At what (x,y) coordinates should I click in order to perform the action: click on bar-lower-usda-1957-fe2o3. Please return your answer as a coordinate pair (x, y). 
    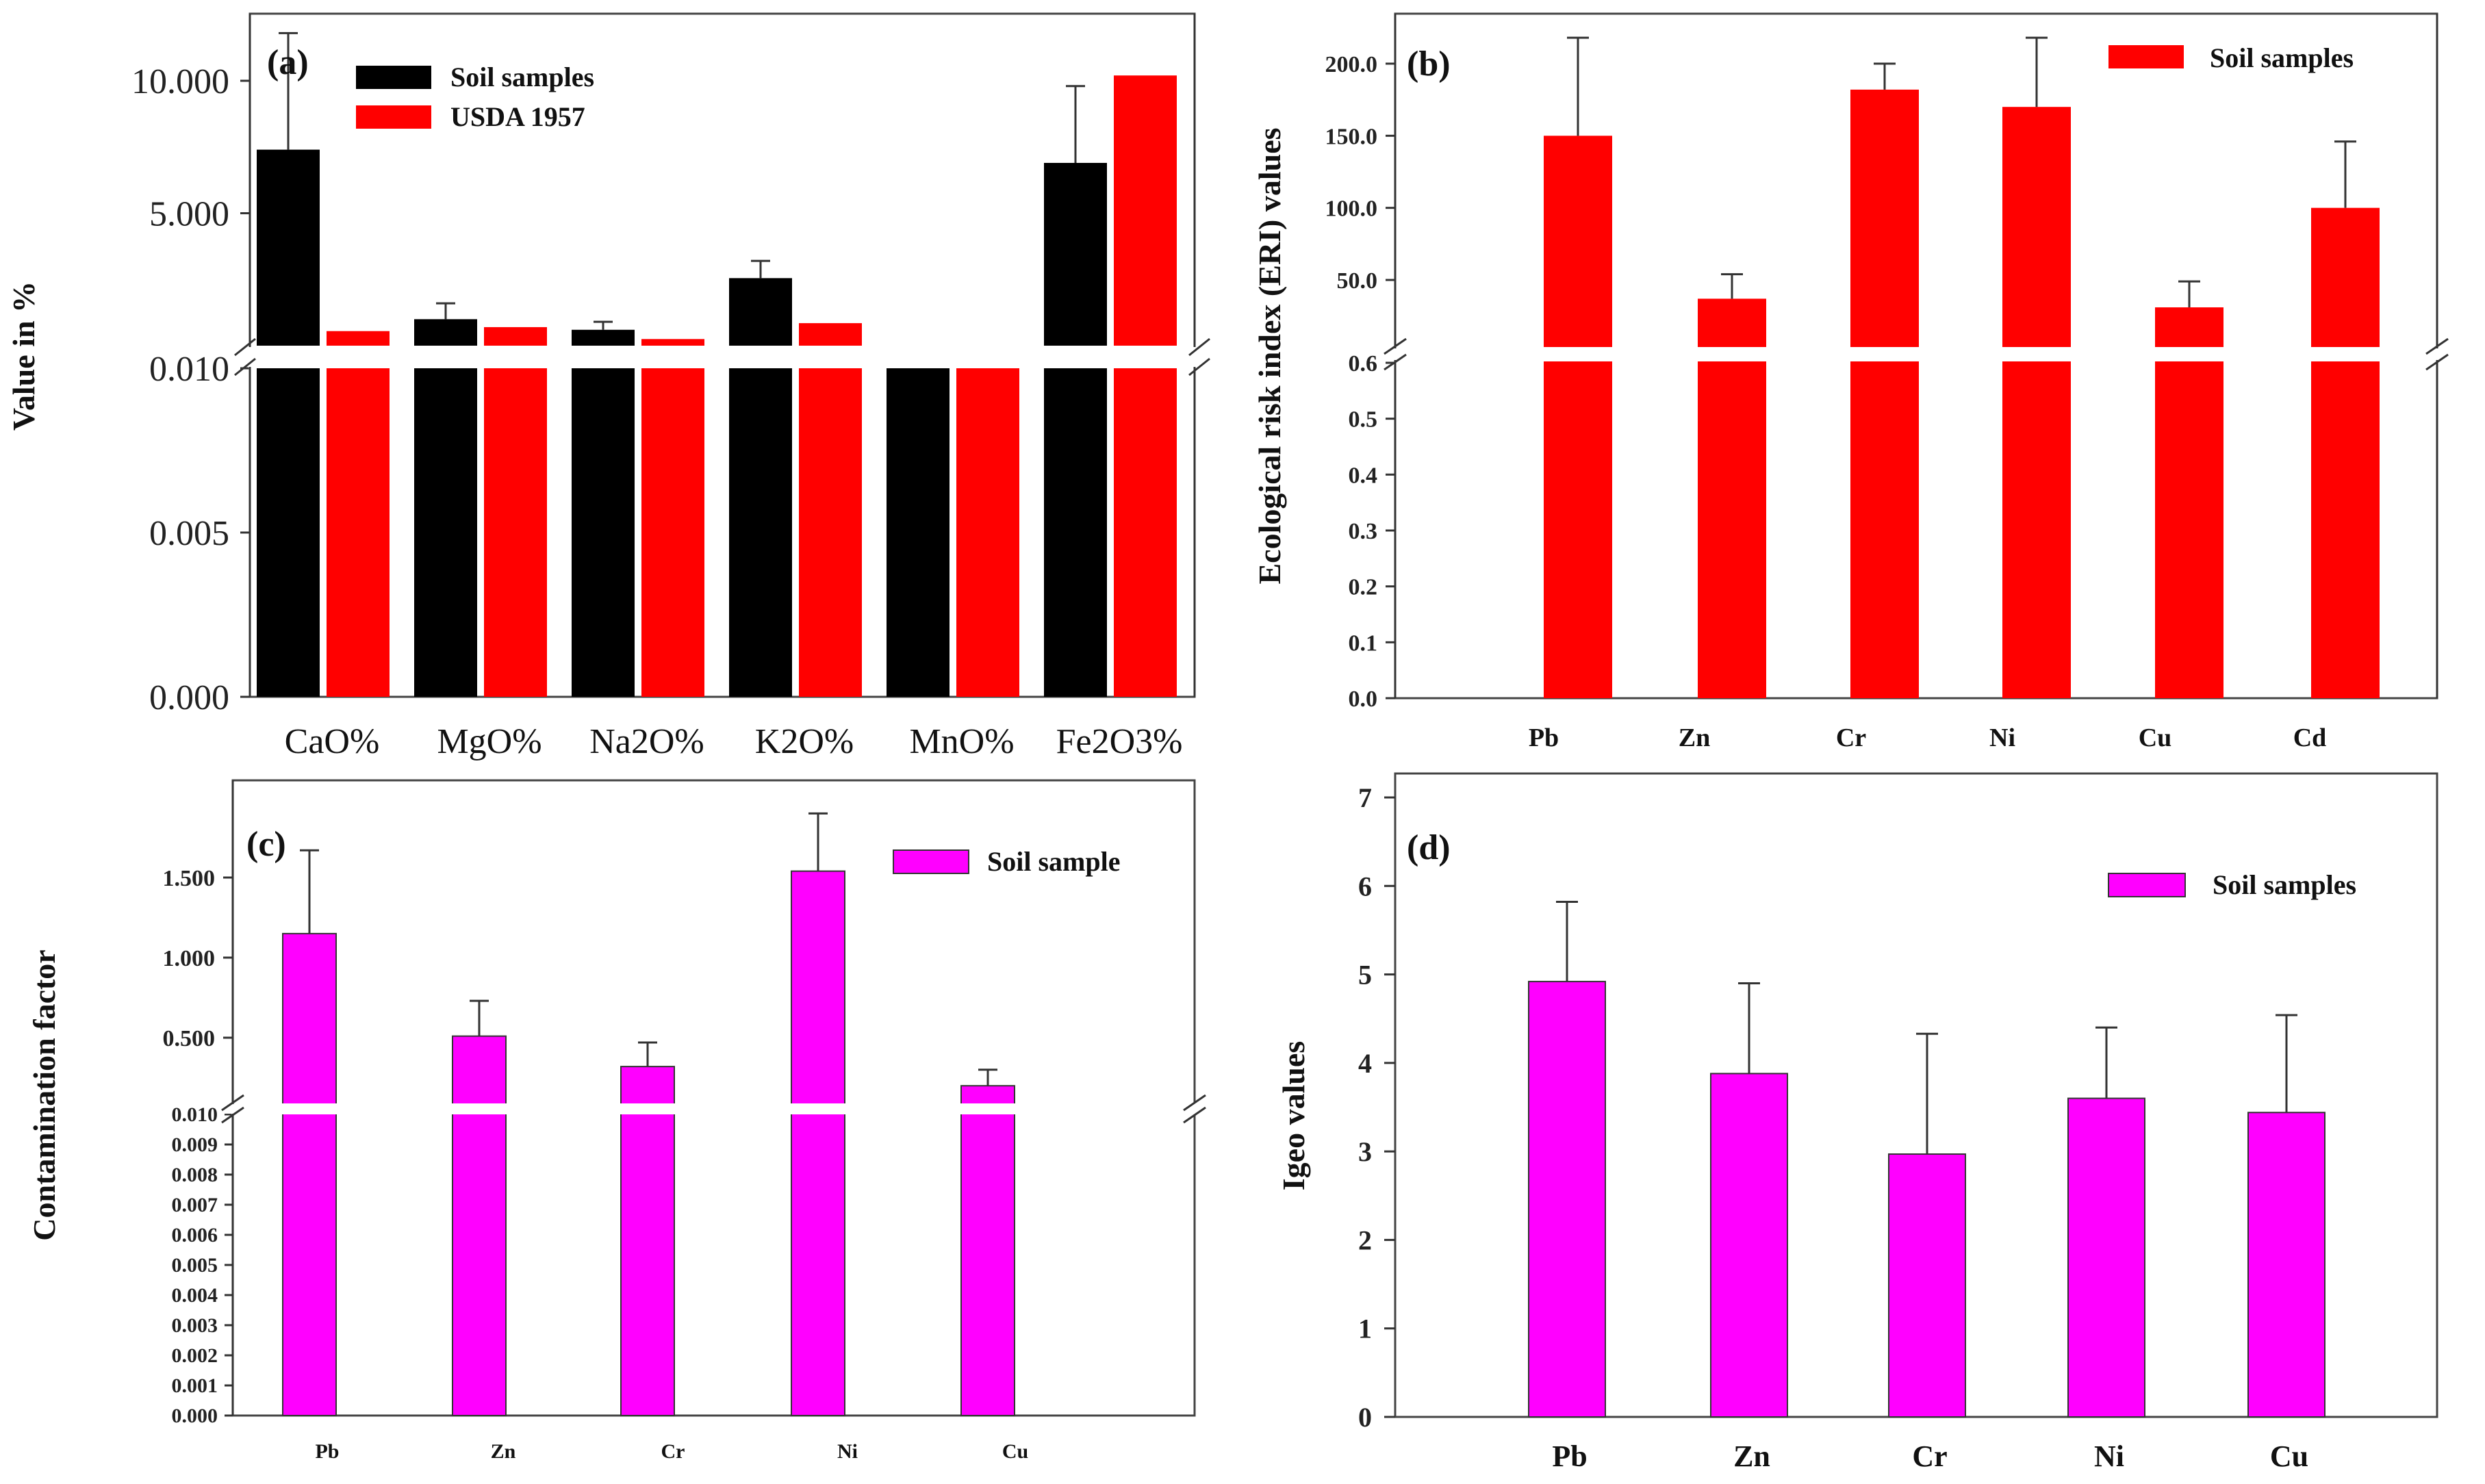
    Looking at the image, I should click on (1145, 532).